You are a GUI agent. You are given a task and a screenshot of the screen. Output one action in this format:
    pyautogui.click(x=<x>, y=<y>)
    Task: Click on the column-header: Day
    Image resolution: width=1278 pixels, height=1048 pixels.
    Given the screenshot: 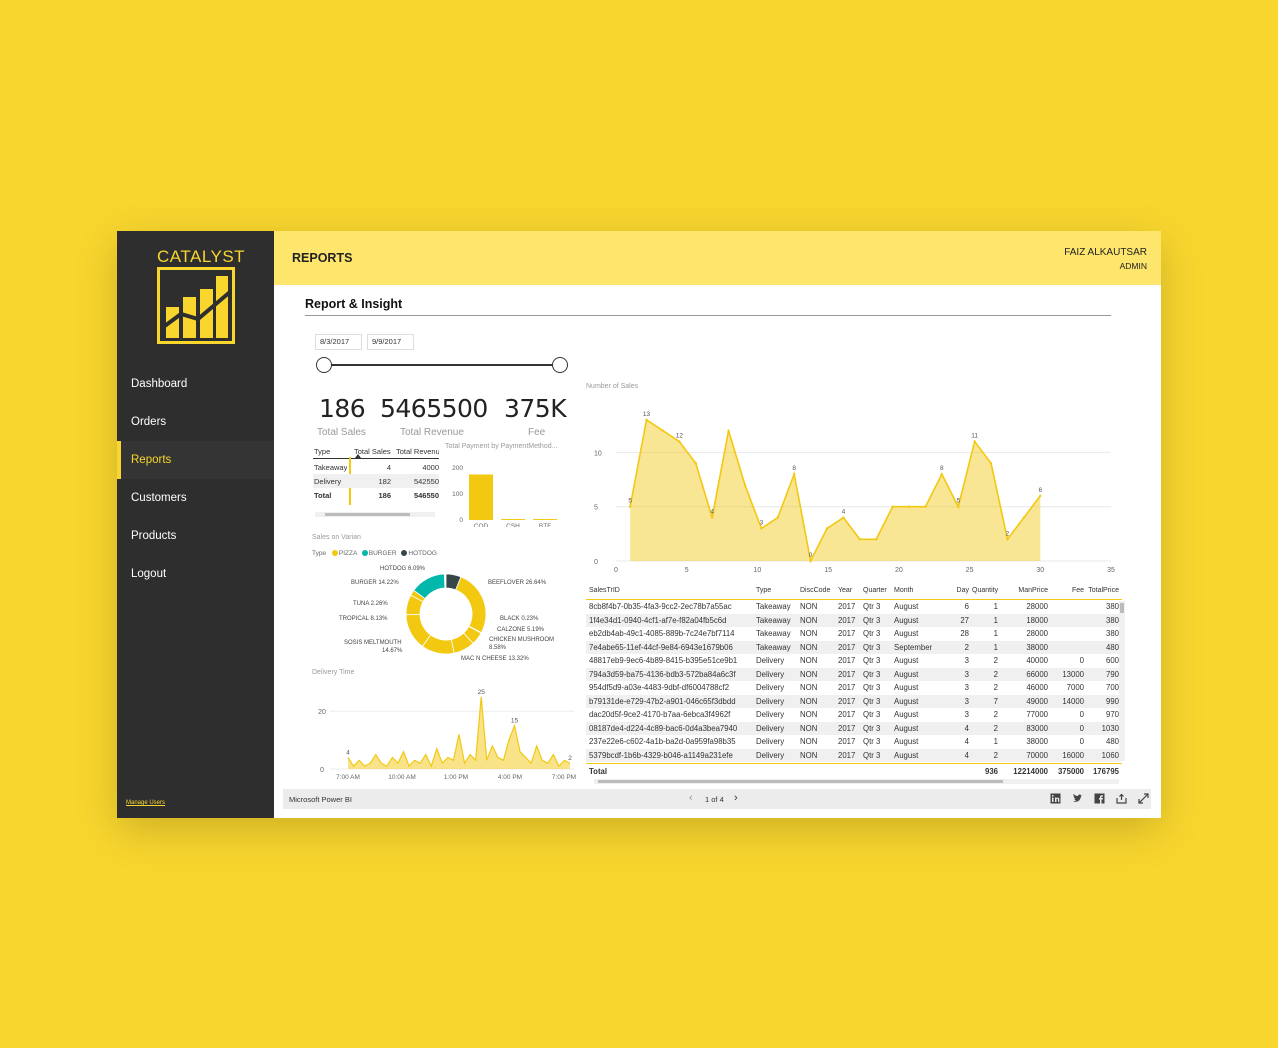 What is the action you would take?
    pyautogui.click(x=962, y=590)
    